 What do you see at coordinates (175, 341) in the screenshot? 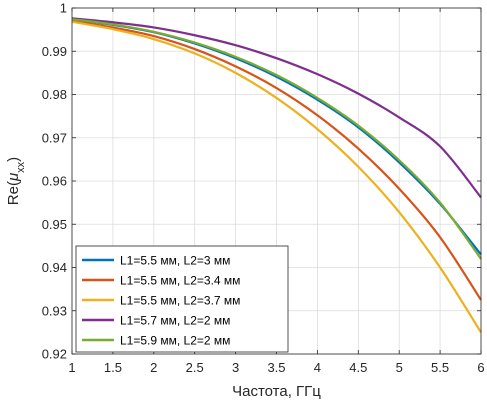
I see `legend-label: L1=5.9 мм, L2=2 мм` at bounding box center [175, 341].